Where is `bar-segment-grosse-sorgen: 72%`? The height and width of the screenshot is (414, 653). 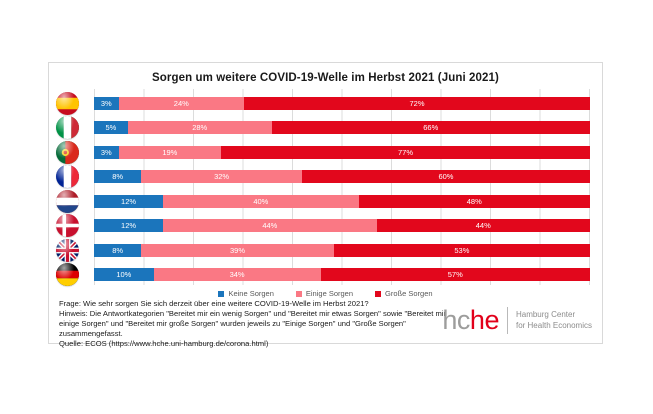
bar-segment-grosse-sorgen: 72% is located at coordinates (416, 103).